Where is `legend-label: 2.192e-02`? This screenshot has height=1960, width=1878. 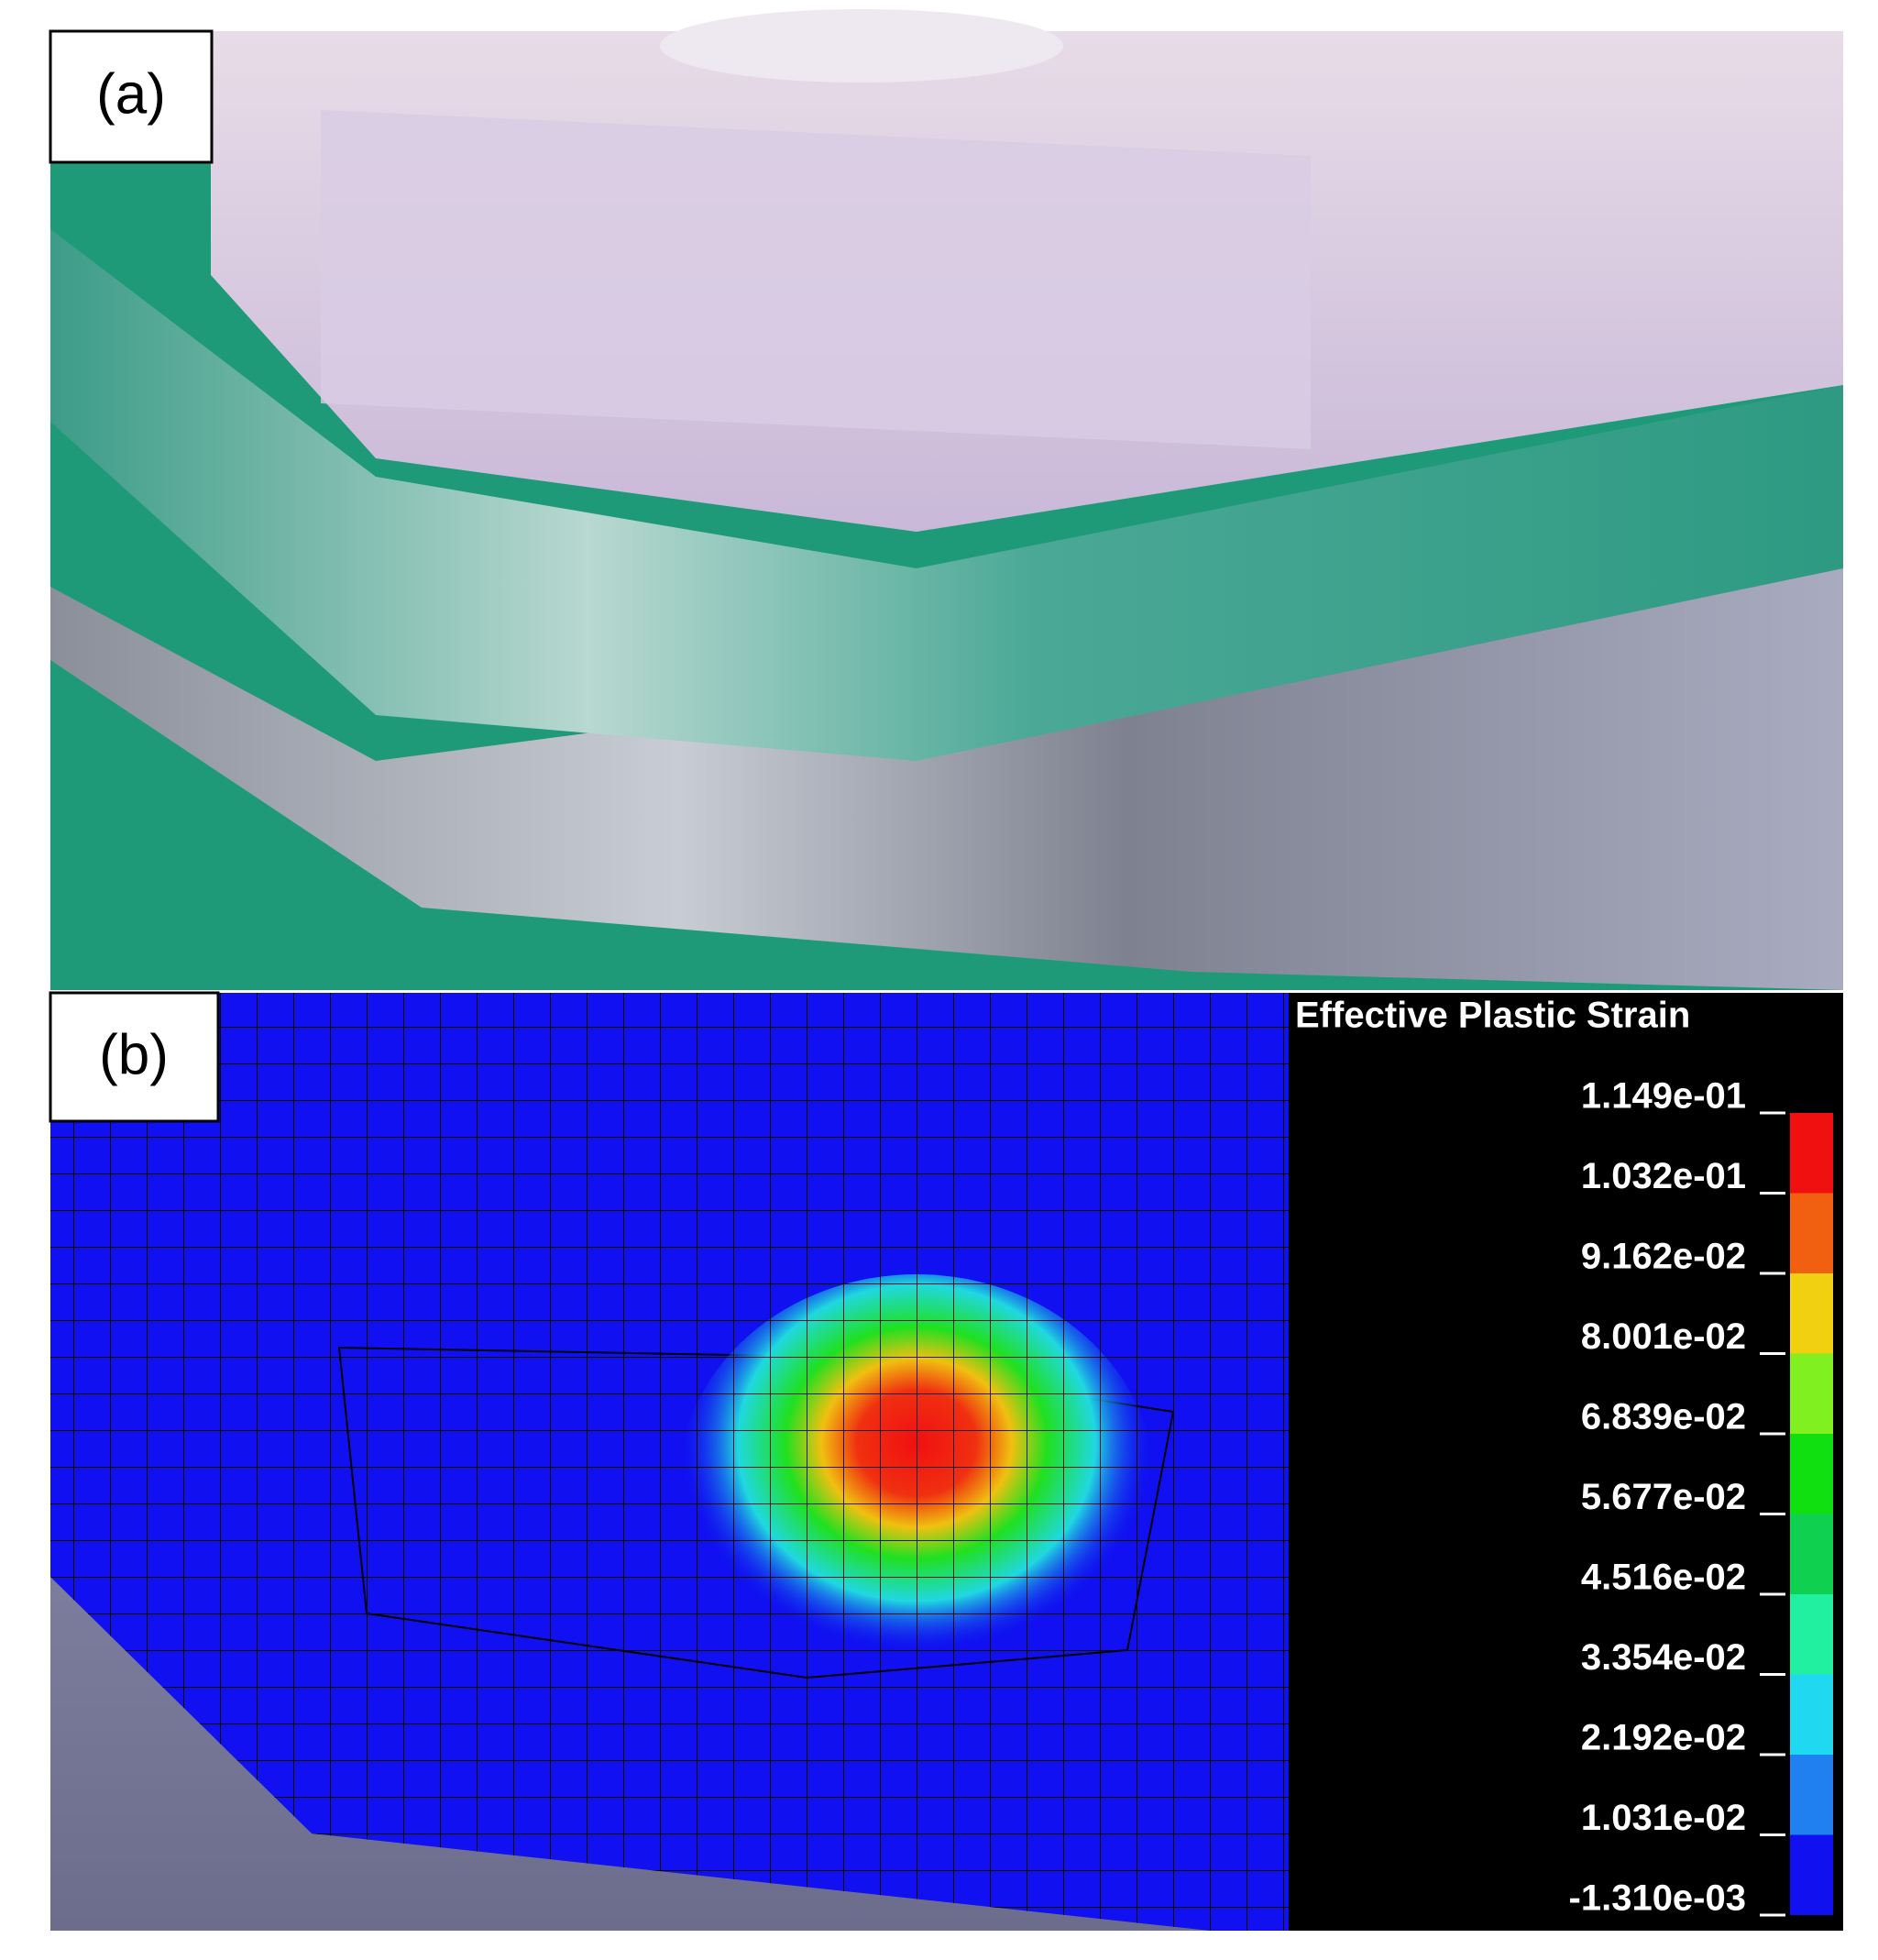
legend-label: 2.192e-02 is located at coordinates (1663, 1738).